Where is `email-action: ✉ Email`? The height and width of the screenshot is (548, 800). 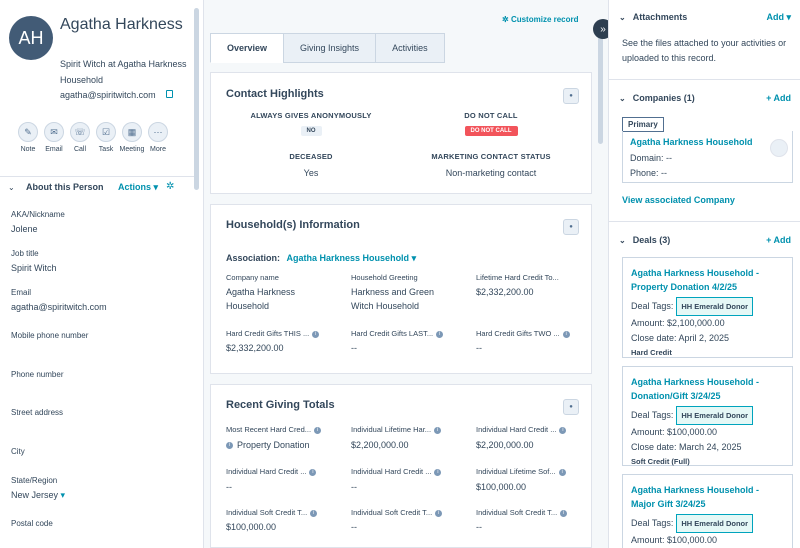
email-action: ✉ Email is located at coordinates (54, 137).